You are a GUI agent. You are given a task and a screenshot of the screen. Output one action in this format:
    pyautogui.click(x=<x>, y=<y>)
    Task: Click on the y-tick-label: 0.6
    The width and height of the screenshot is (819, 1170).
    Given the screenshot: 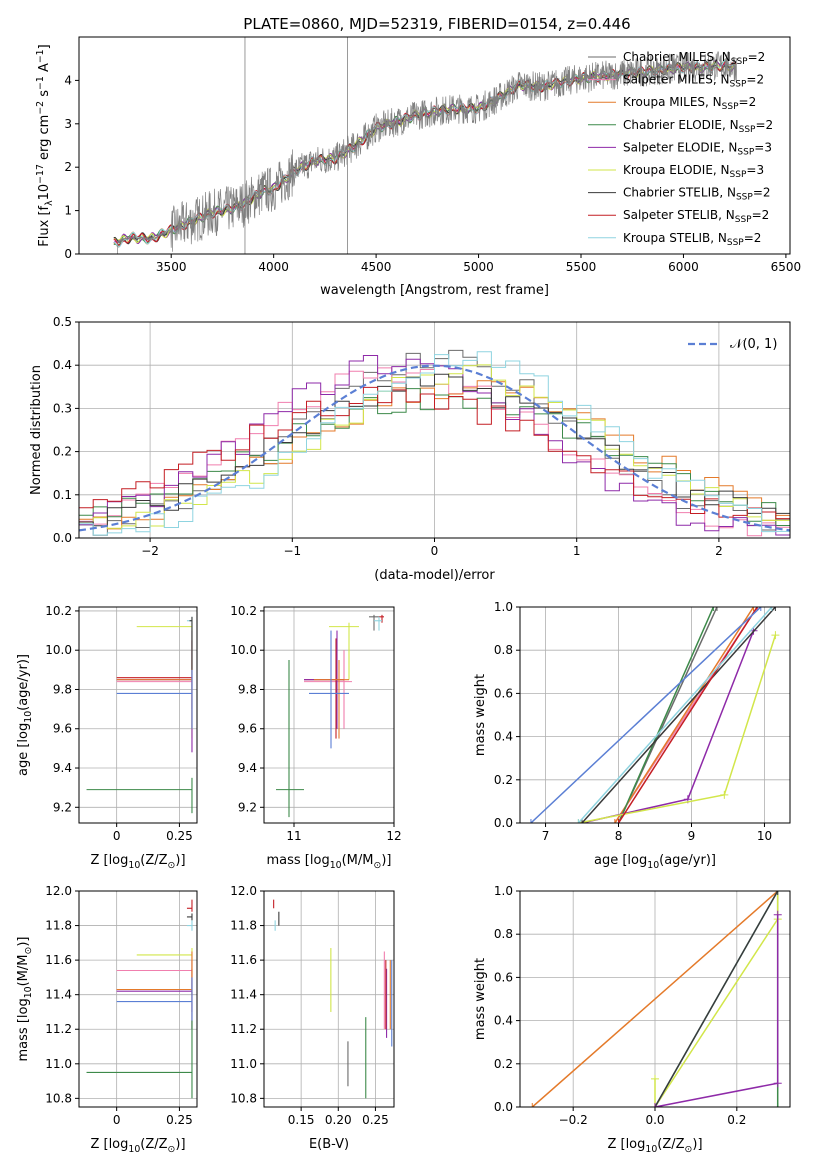 What is the action you would take?
    pyautogui.click(x=503, y=977)
    